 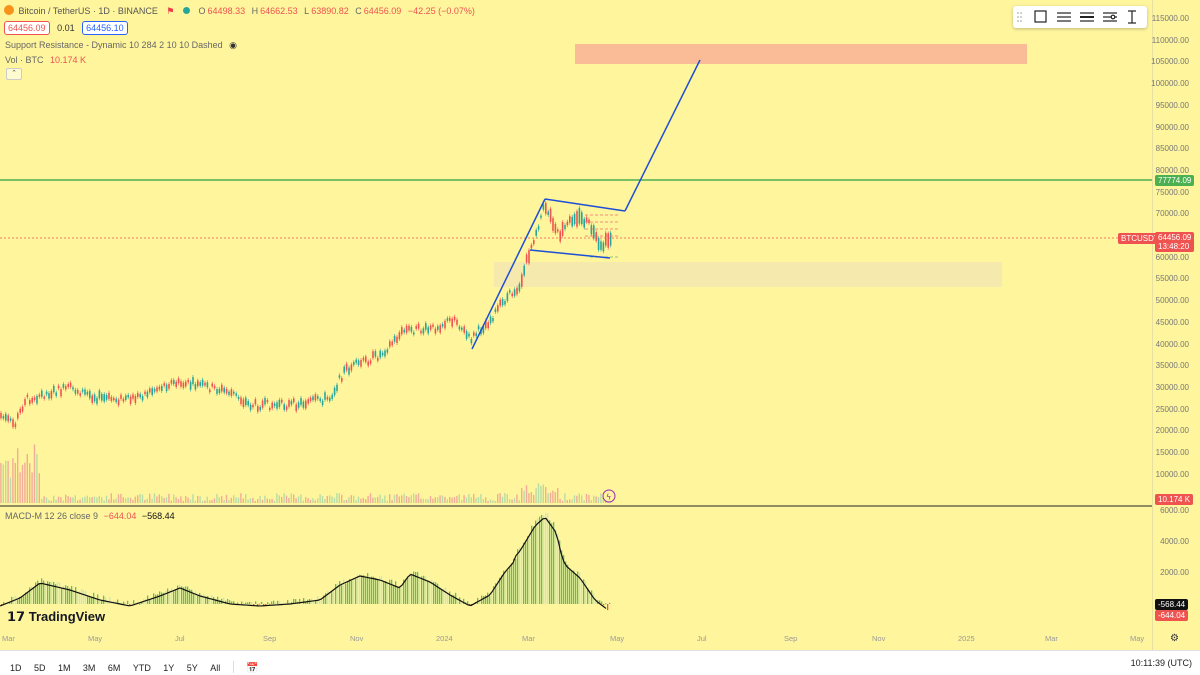 What do you see at coordinates (609, 496) in the screenshot?
I see `lightning-icon: ϟ` at bounding box center [609, 496].